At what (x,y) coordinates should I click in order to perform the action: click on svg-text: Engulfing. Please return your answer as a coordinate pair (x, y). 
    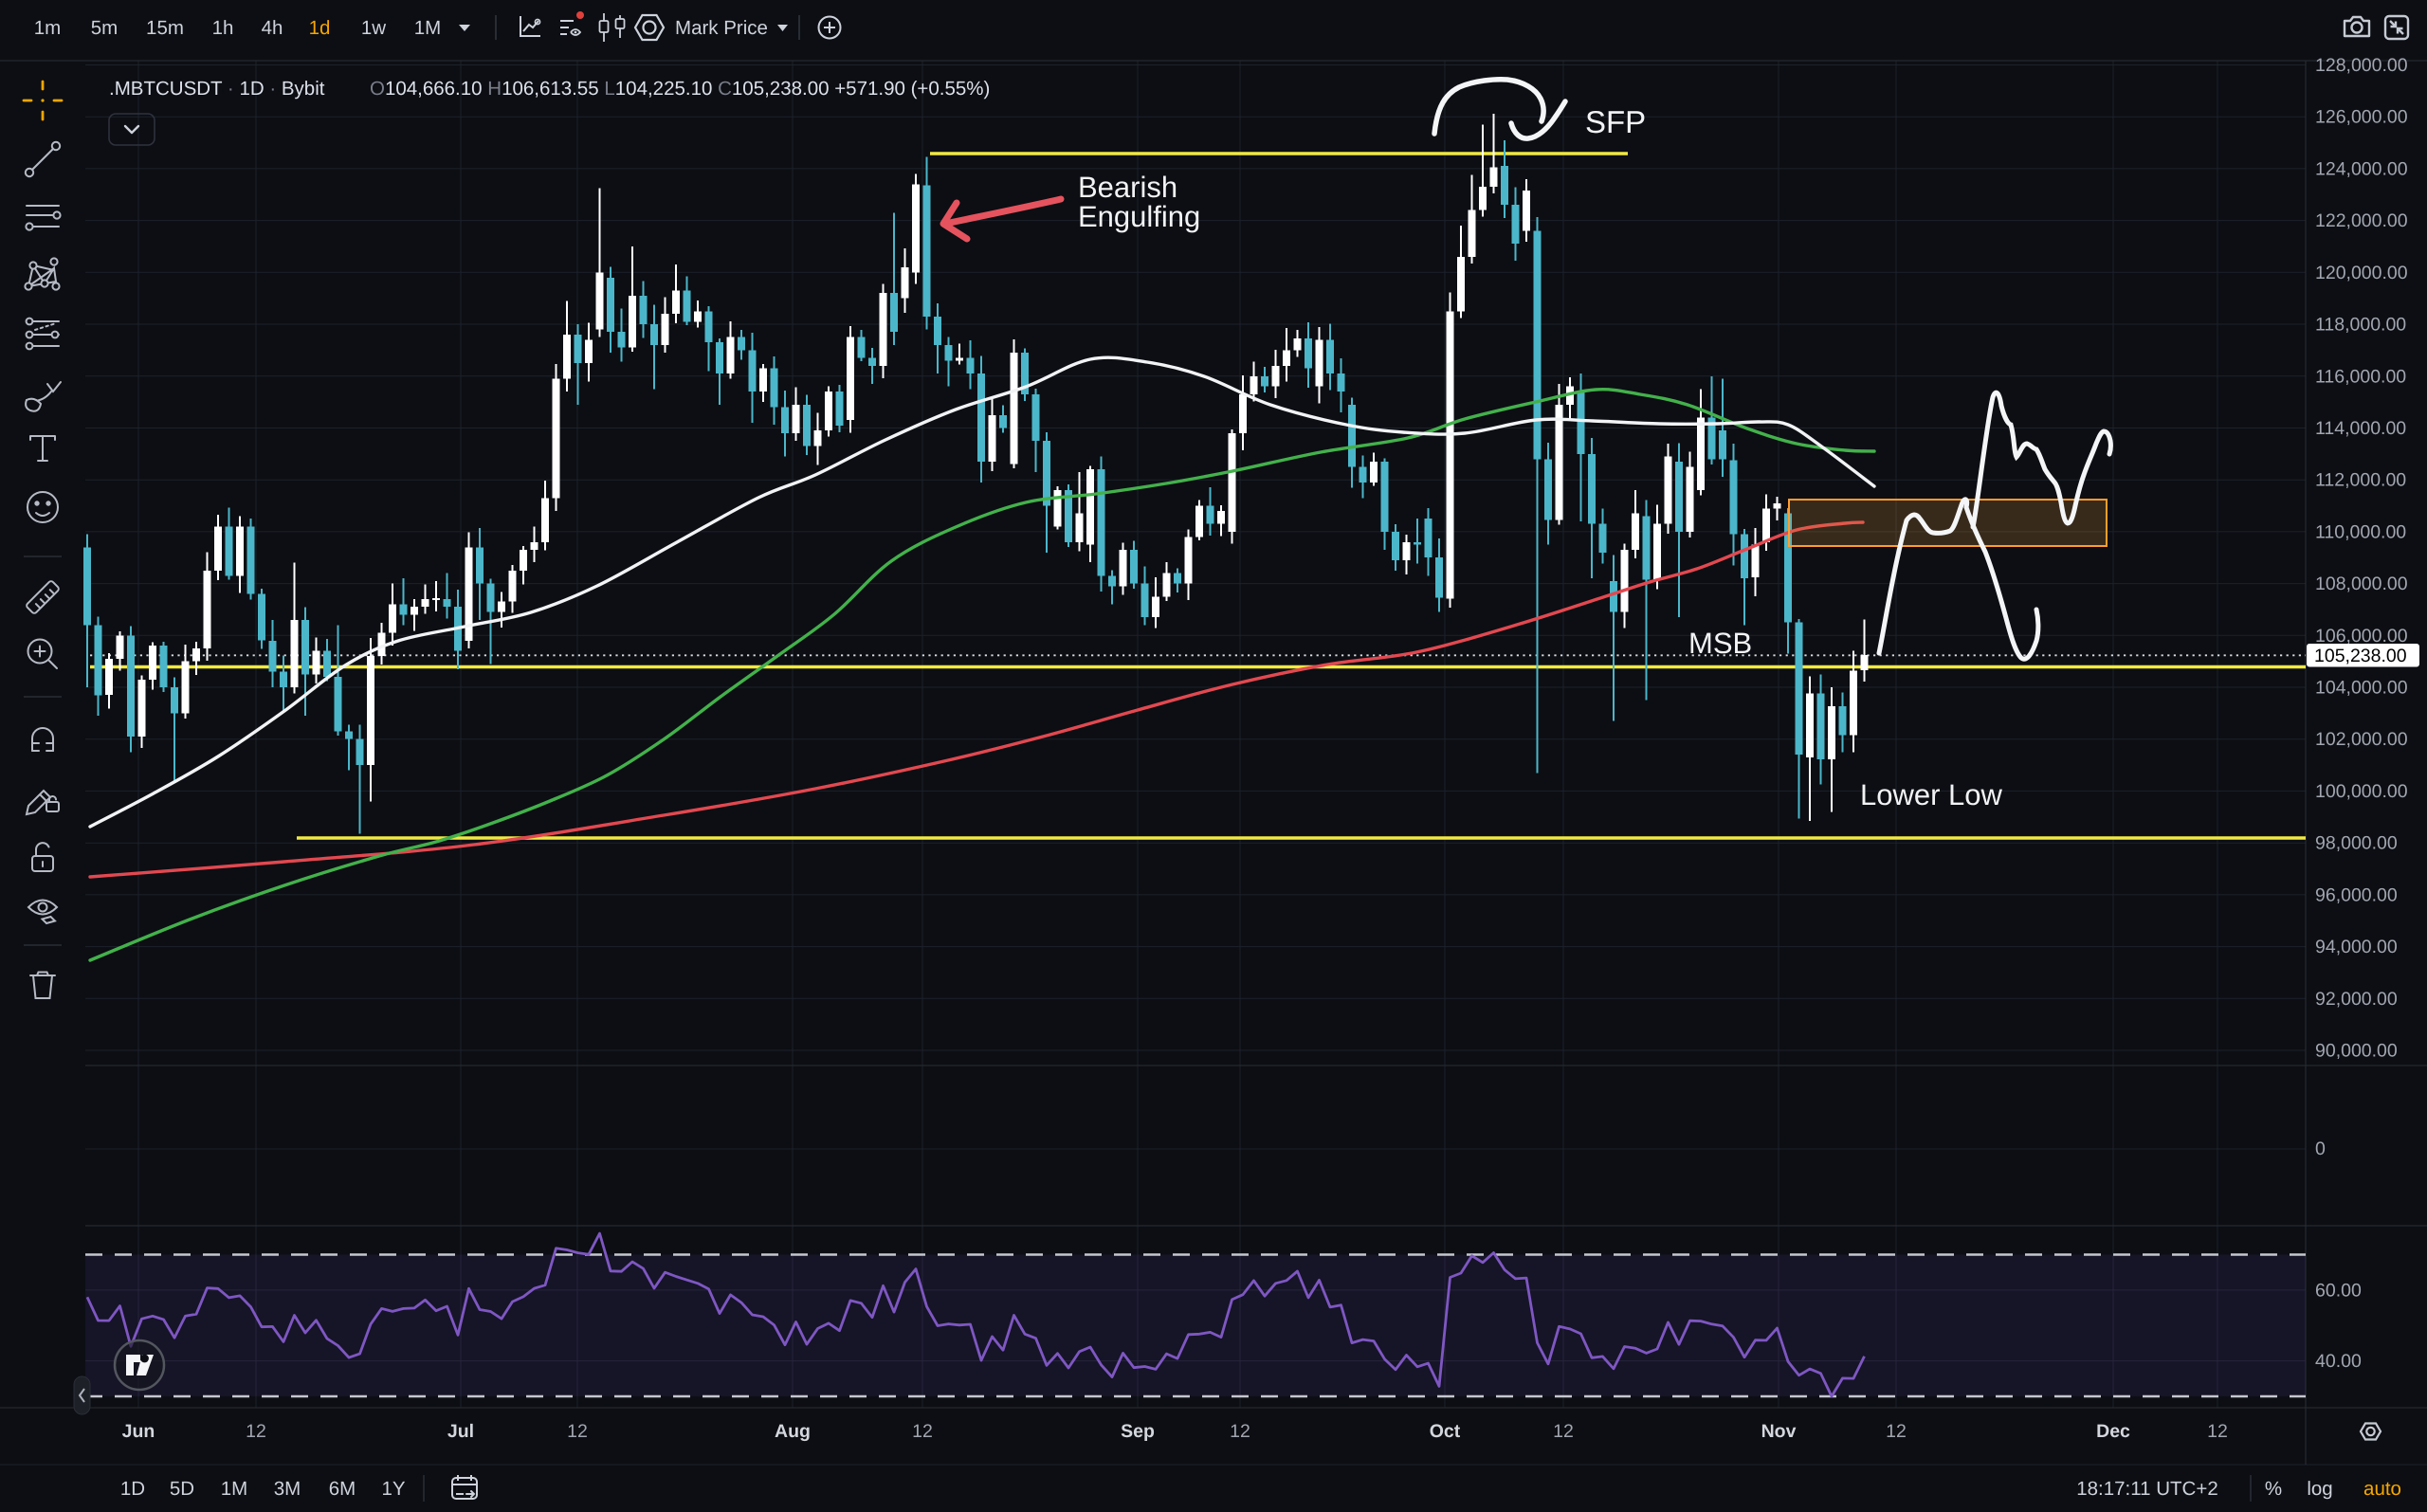
    Looking at the image, I should click on (1139, 217).